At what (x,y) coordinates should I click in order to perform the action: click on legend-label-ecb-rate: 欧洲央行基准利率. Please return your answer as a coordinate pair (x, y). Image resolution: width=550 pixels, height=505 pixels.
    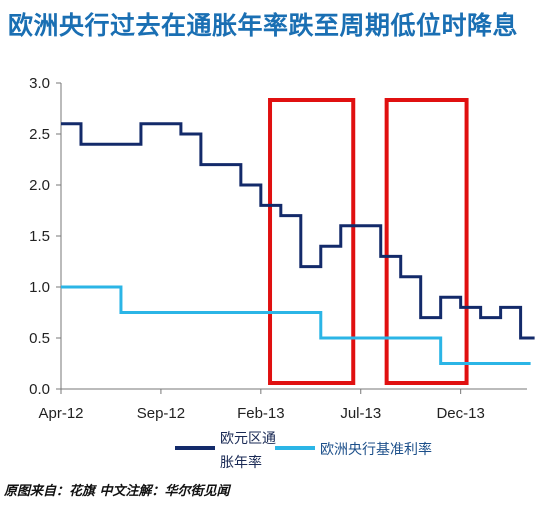
    Looking at the image, I should click on (376, 449).